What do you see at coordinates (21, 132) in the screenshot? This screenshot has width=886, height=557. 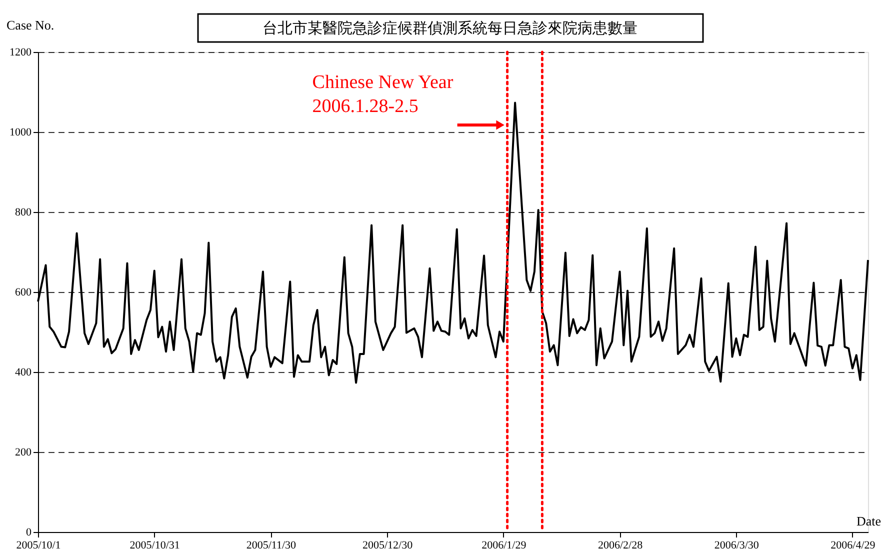 I see `y-tick-label: 1000` at bounding box center [21, 132].